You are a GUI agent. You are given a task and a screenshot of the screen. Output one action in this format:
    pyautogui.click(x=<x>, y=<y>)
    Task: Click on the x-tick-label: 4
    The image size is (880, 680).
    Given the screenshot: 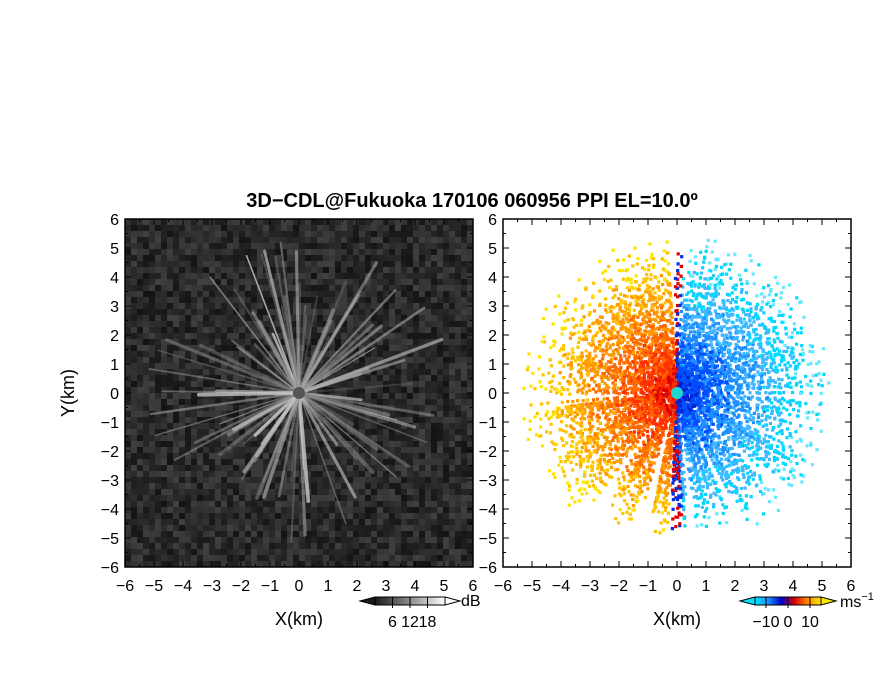 What is the action you would take?
    pyautogui.click(x=415, y=586)
    